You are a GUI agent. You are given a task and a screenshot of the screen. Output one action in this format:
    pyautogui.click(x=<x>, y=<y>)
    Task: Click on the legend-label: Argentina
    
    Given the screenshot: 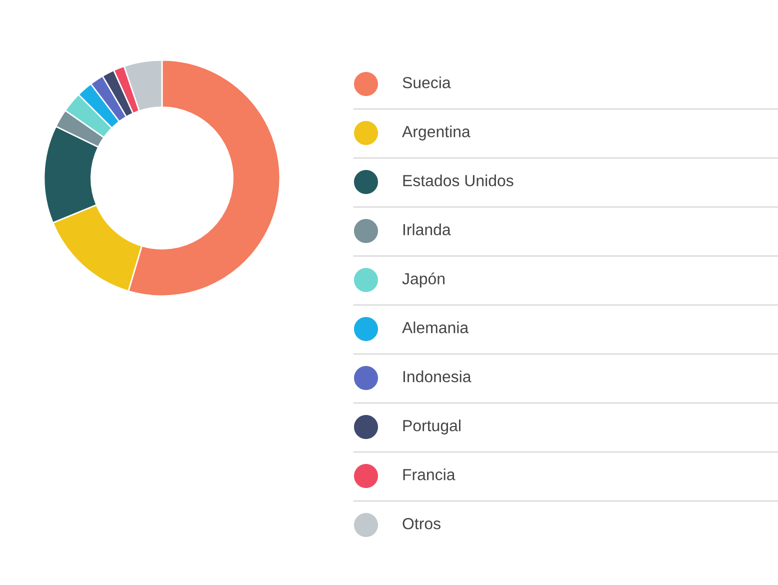 What is the action you would take?
    pyautogui.click(x=436, y=133)
    